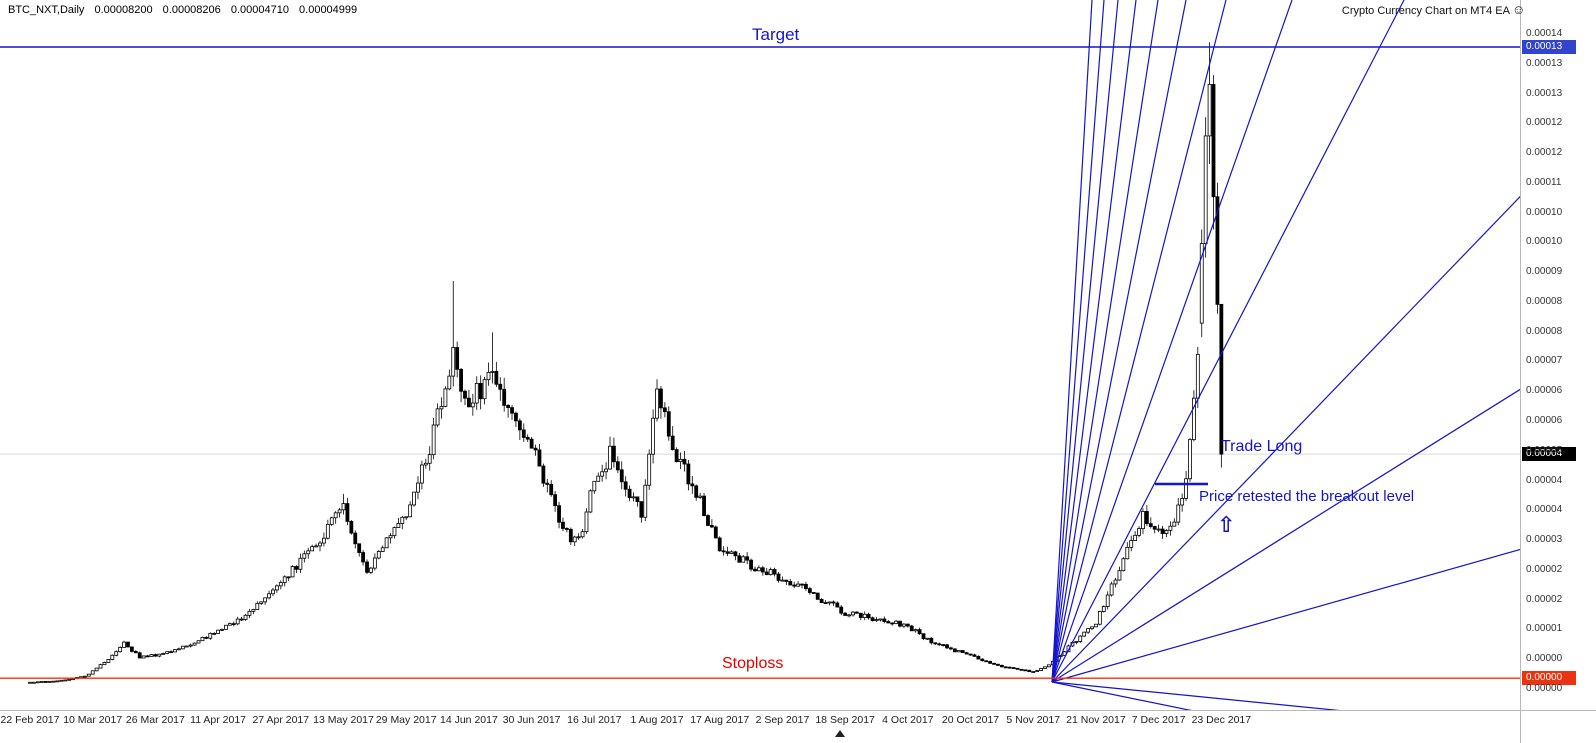 The width and height of the screenshot is (1596, 743). Describe the element at coordinates (1226, 524) in the screenshot. I see `up-arrow-annotation: ⇧` at that location.